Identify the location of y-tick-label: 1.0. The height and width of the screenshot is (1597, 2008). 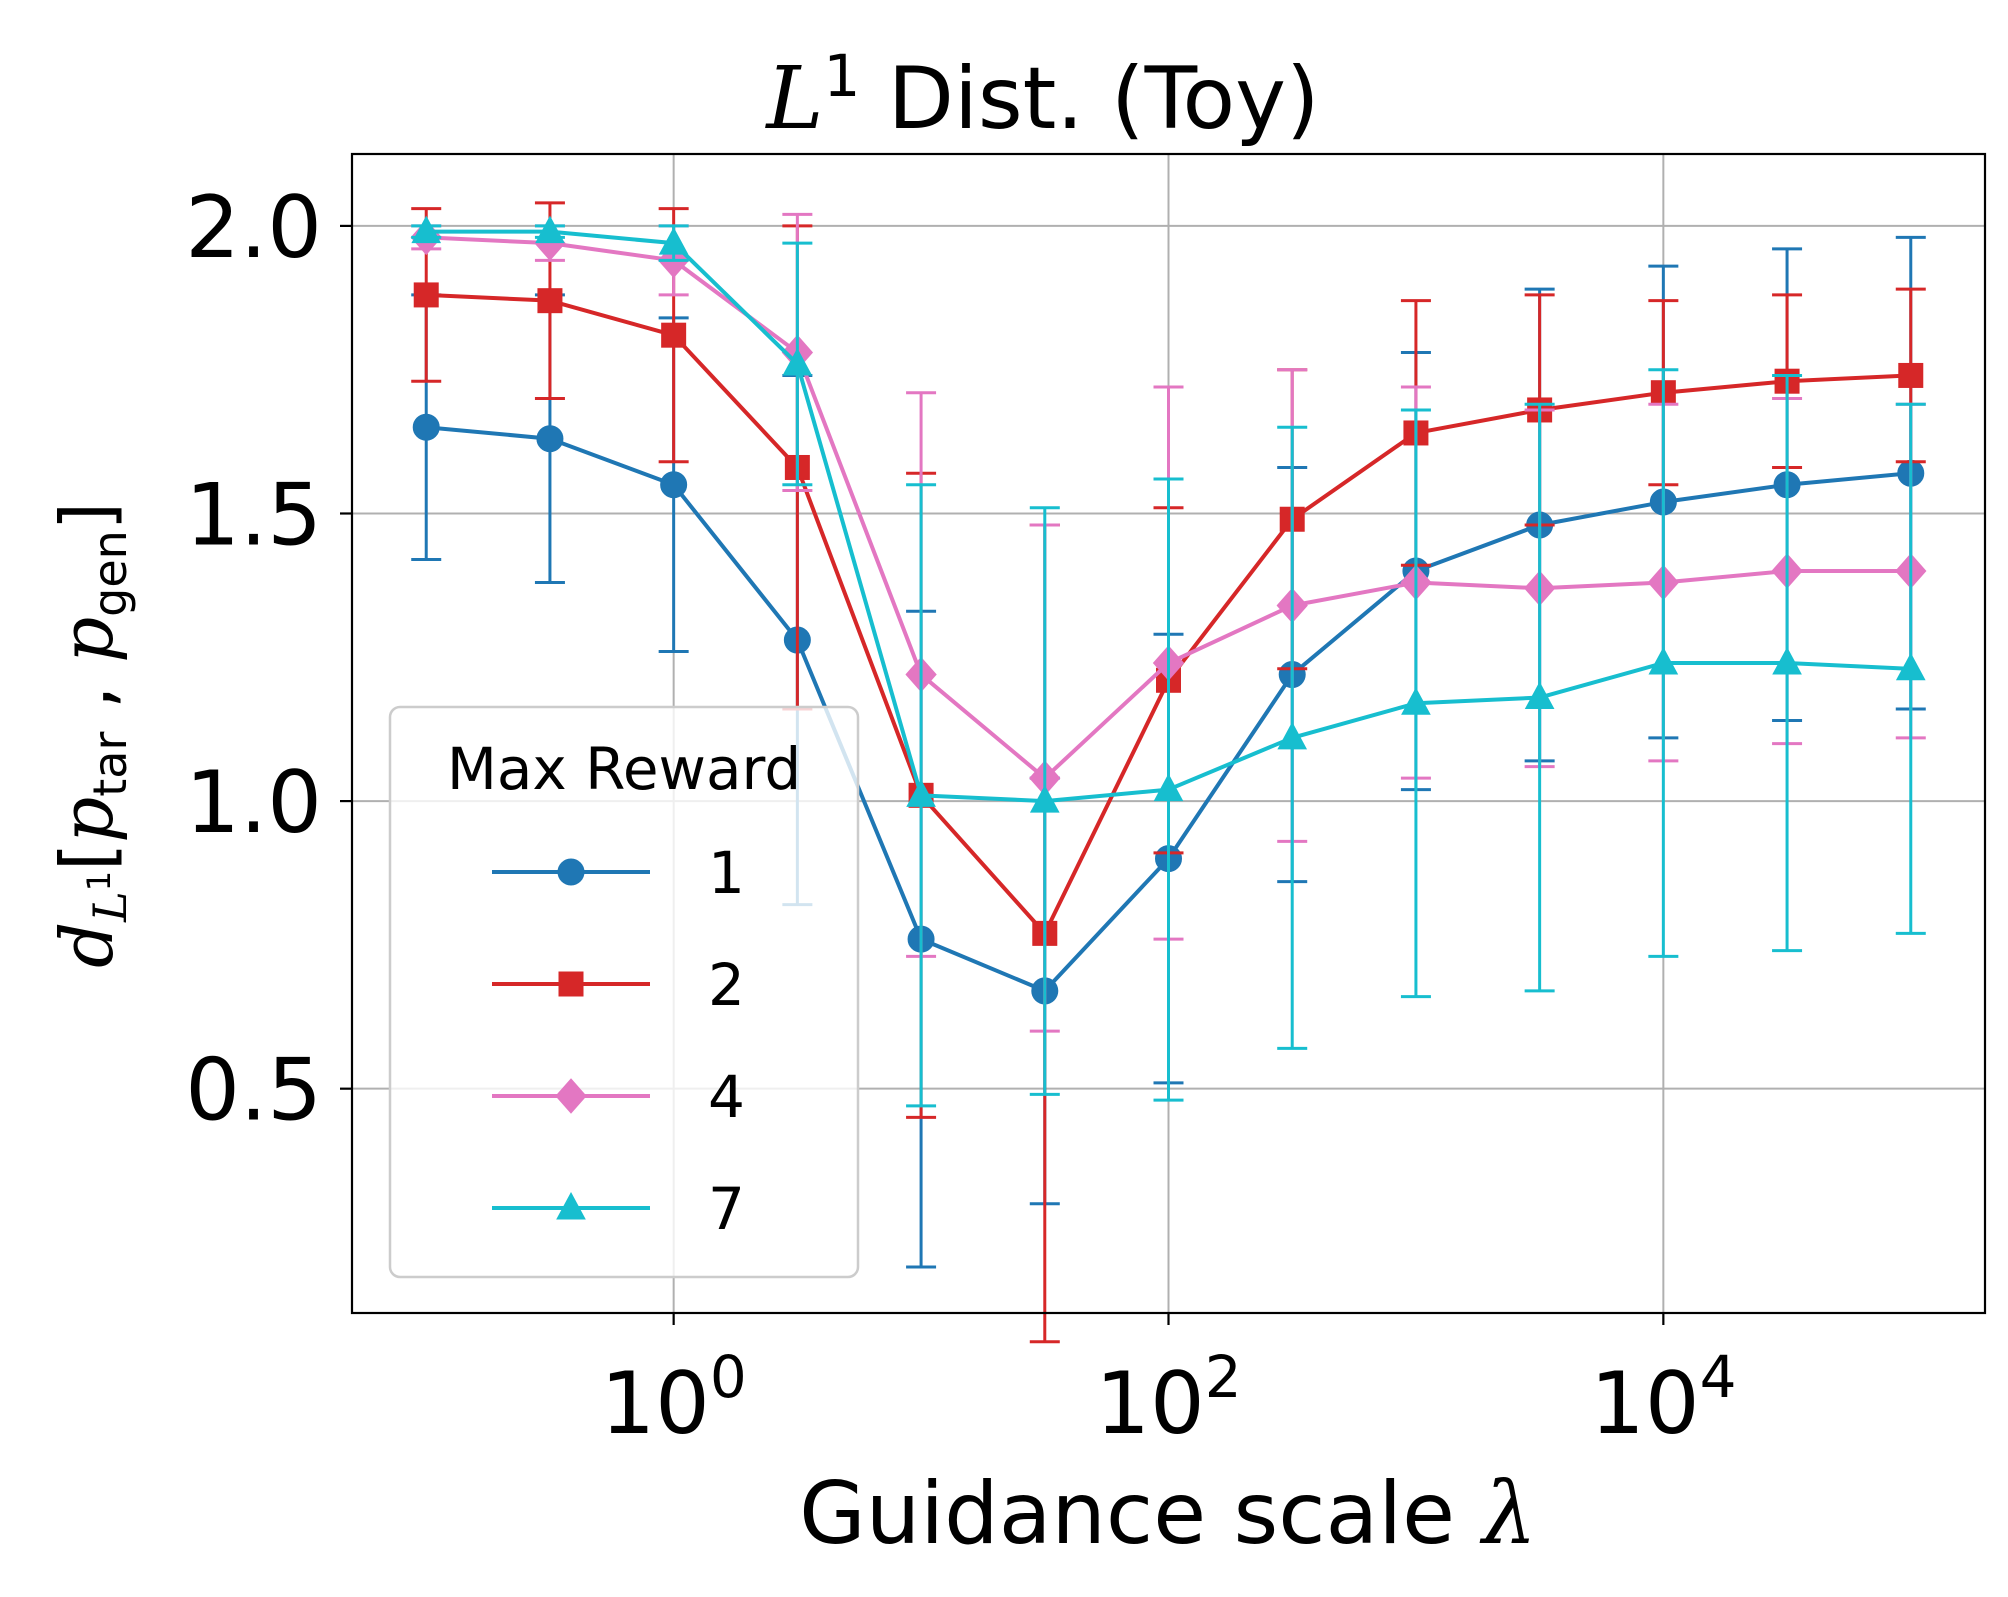
(253, 803).